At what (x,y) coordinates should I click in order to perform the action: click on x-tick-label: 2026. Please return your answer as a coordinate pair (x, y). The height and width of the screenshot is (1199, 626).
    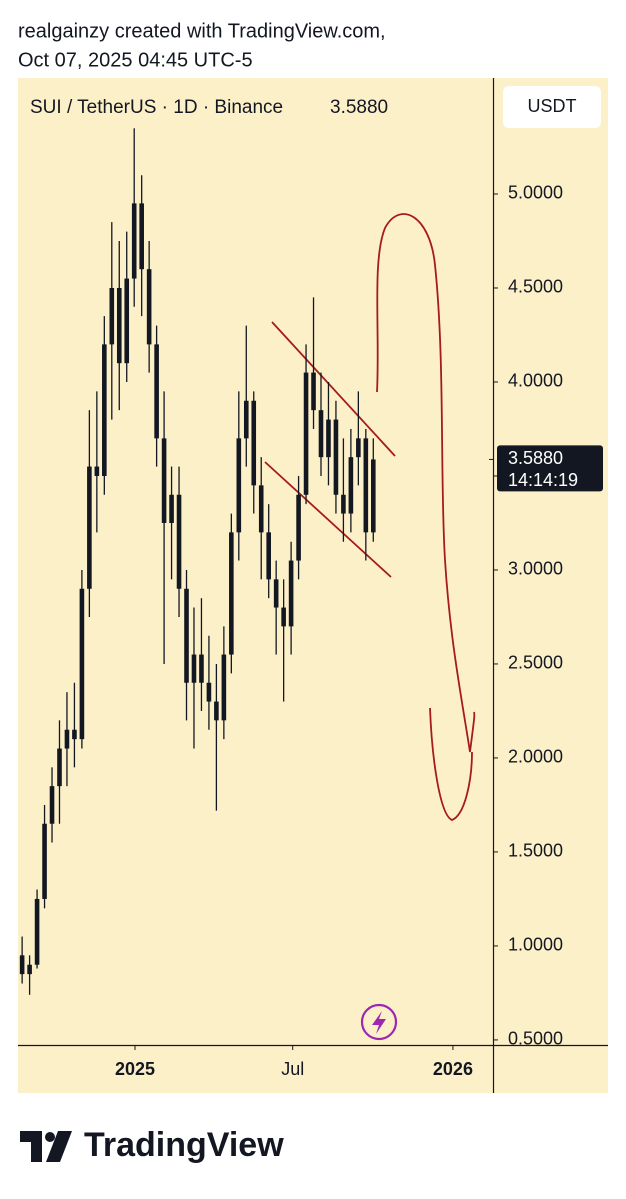
    Looking at the image, I should click on (453, 1069).